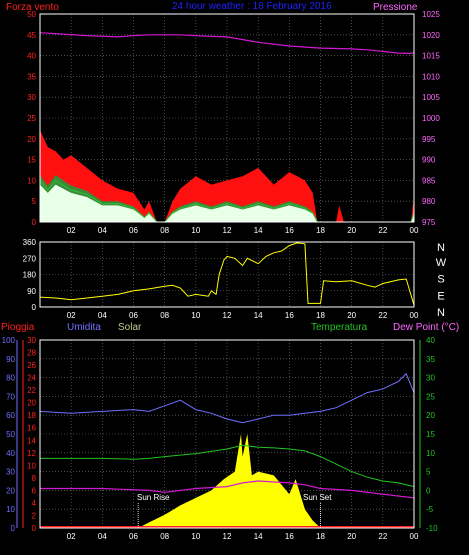 The height and width of the screenshot is (555, 469). What do you see at coordinates (426, 327) in the screenshot?
I see `label-dewpoint: Dew Point (°C)` at bounding box center [426, 327].